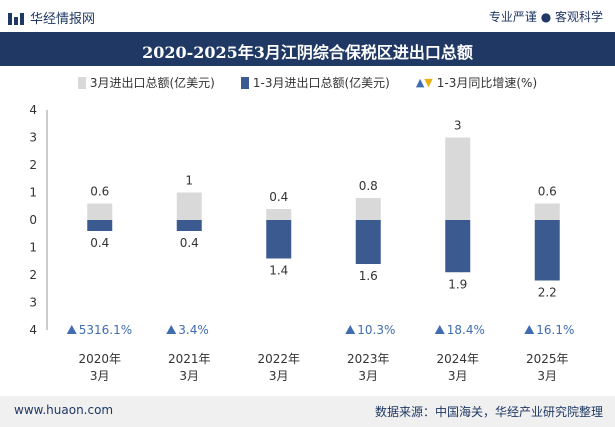 The height and width of the screenshot is (427, 615). What do you see at coordinates (189, 359) in the screenshot?
I see `x-tick-label-year: 2021年` at bounding box center [189, 359].